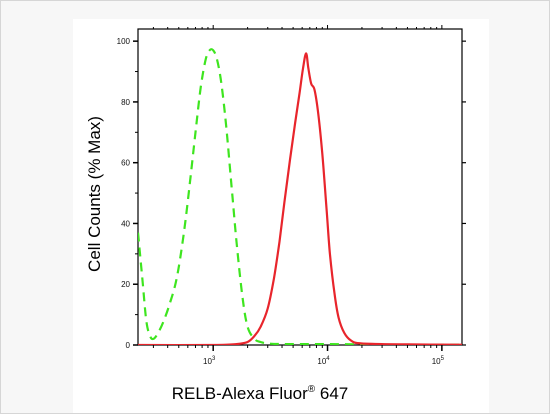 This screenshot has height=414, width=550. I want to click on y-tick-label-60: 60, so click(125, 163).